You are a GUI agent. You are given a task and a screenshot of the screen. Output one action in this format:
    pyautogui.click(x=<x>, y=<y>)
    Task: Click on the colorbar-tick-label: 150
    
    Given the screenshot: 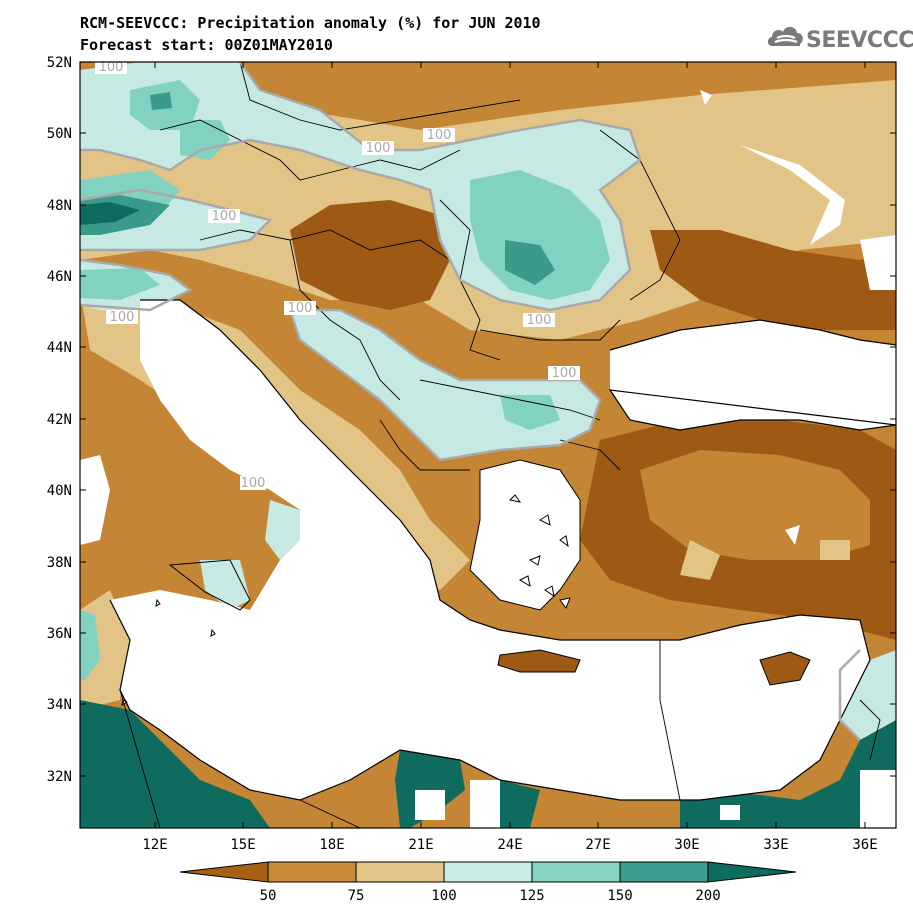 What is the action you would take?
    pyautogui.click(x=619, y=896)
    